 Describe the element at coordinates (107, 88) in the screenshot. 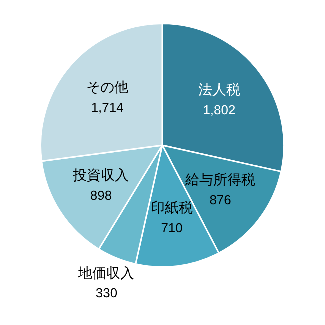

I see `slice-label: その他` at that location.